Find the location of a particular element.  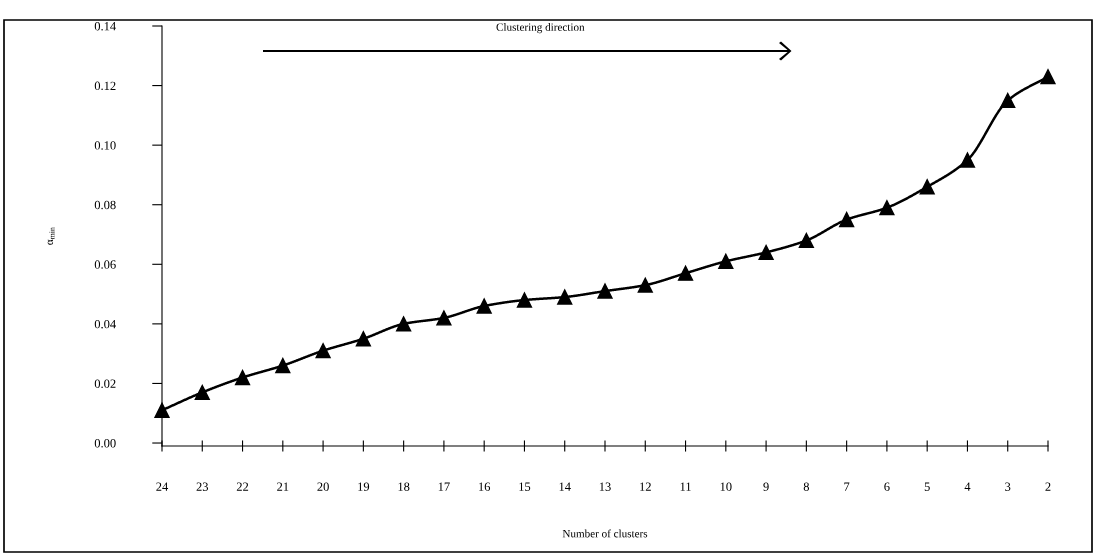

y-tick-label: 0.08 is located at coordinates (105, 205).